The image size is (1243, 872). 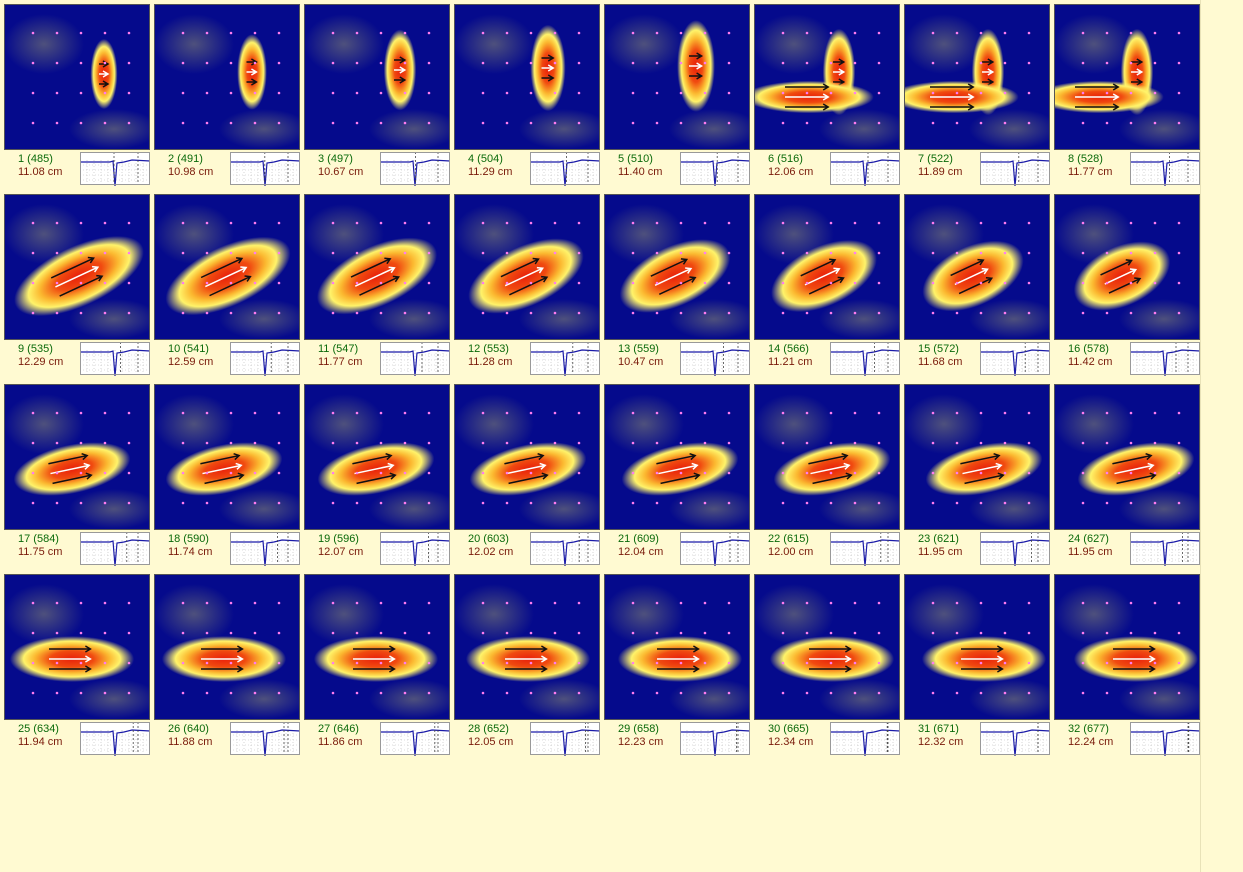 I want to click on frame-distance: 10.98 cm, so click(x=190, y=172).